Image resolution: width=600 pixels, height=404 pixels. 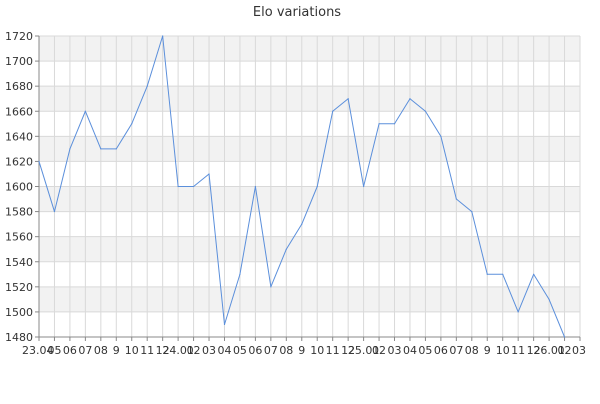 What do you see at coordinates (38, 350) in the screenshot?
I see `x-tick-label: 23.04` at bounding box center [38, 350].